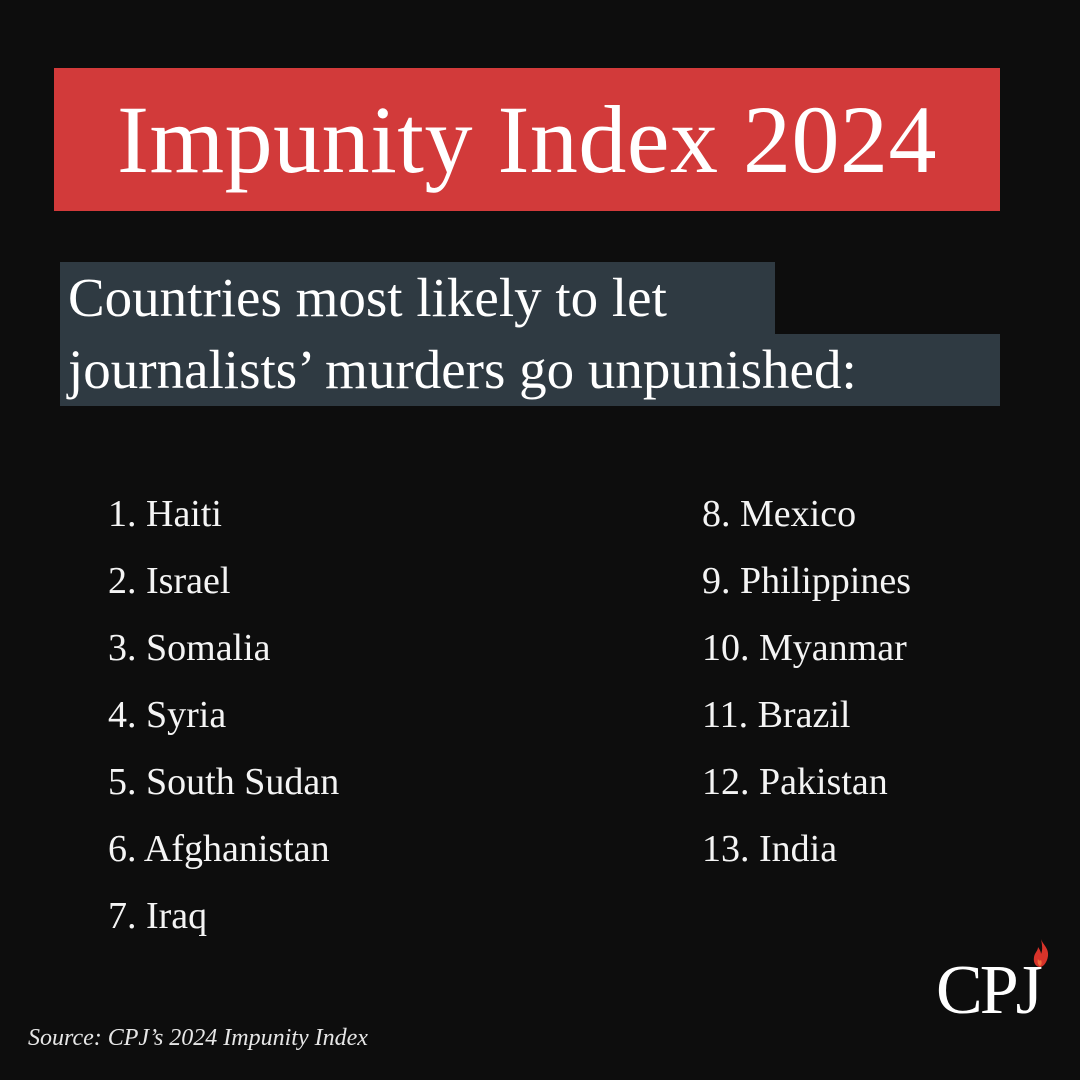 The image size is (1080, 1080). Describe the element at coordinates (167, 715) in the screenshot. I see `list-item: 4. Syria` at that location.